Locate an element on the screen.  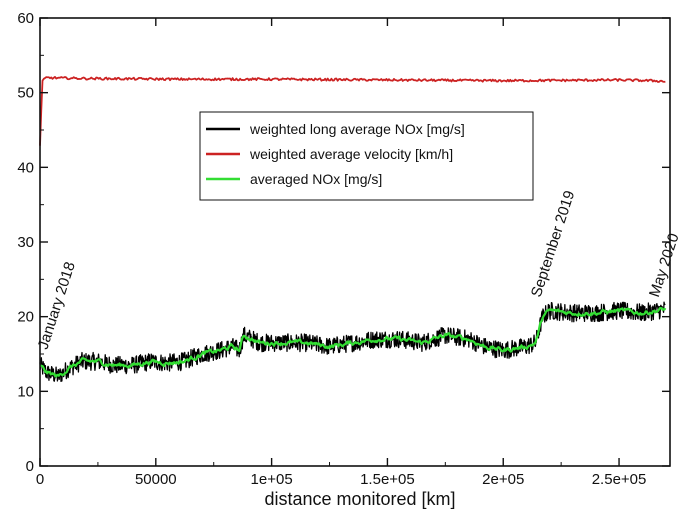
x-tick-label: 50000 is located at coordinates (156, 479).